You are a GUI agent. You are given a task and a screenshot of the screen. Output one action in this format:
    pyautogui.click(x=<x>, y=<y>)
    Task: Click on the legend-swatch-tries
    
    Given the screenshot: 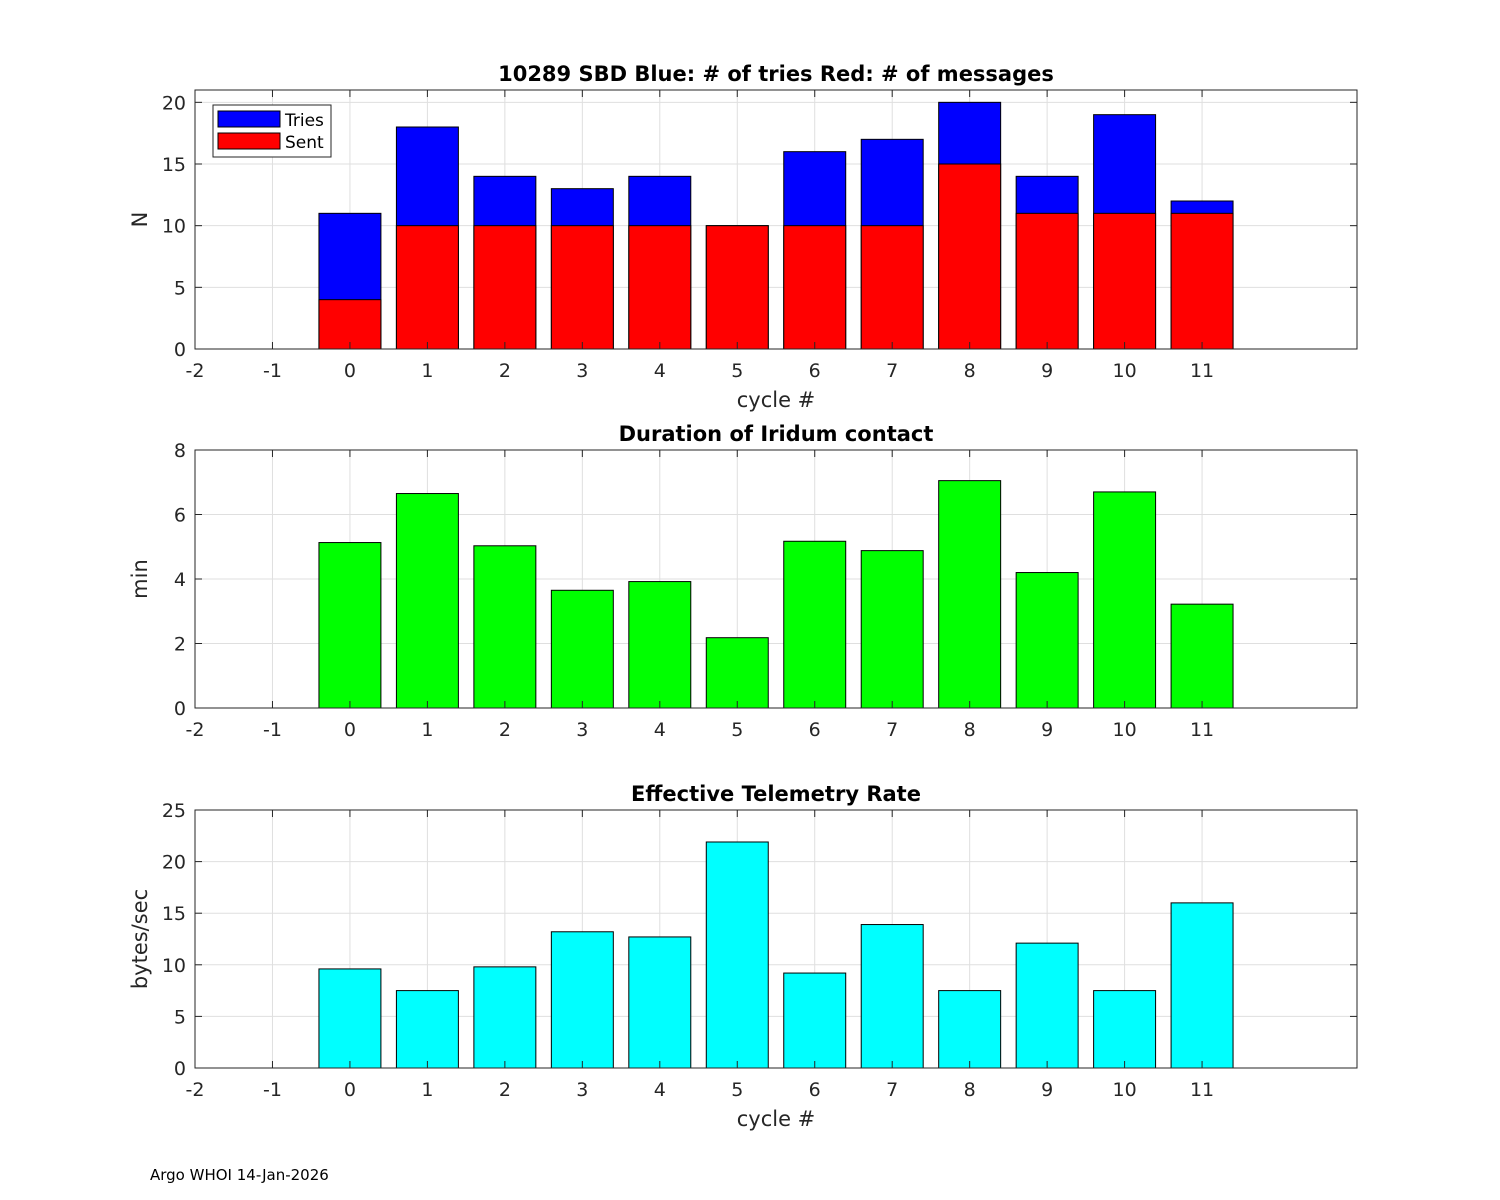 What is the action you would take?
    pyautogui.click(x=249, y=119)
    